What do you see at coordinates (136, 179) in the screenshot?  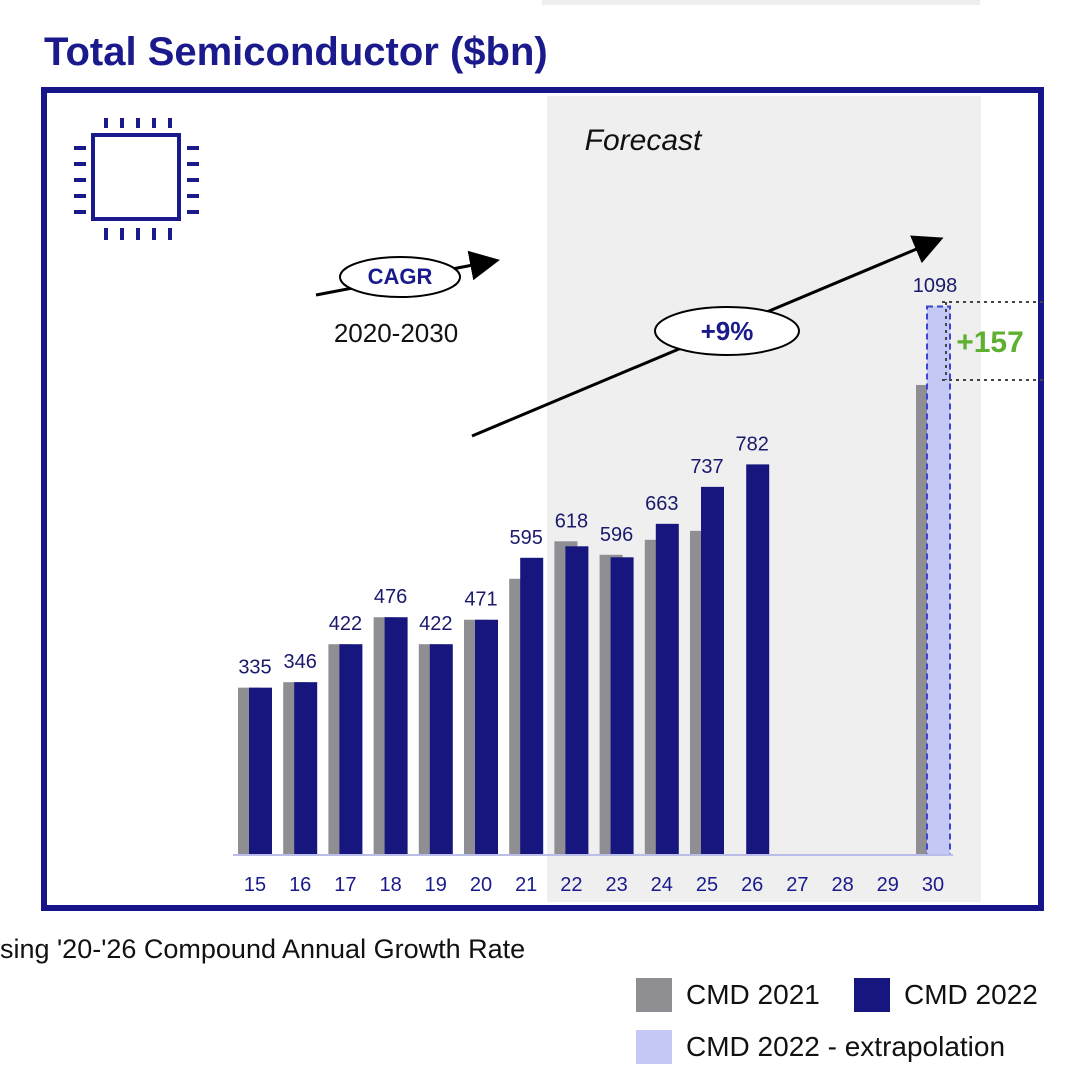 I see `chip-icon` at bounding box center [136, 179].